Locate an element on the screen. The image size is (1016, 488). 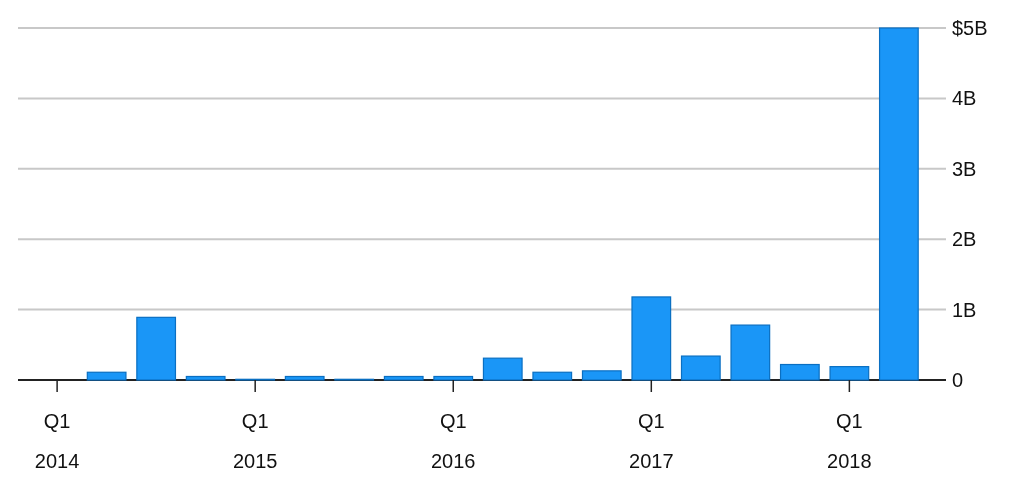
y-tick-label: 3B is located at coordinates (964, 168).